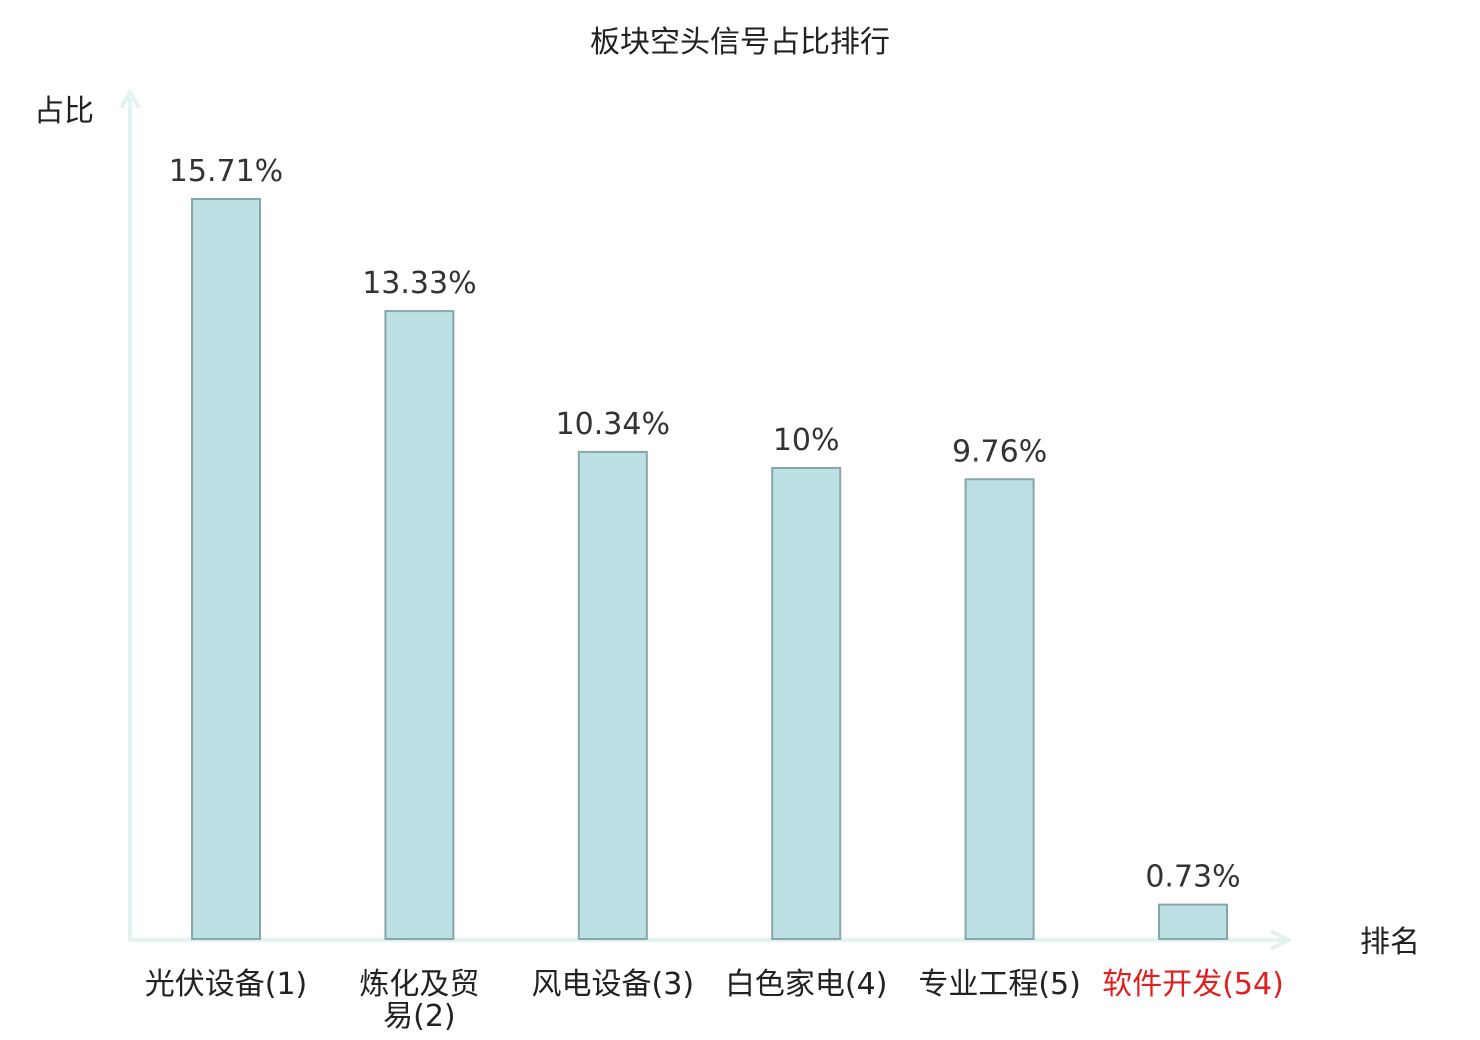 This screenshot has width=1480, height=1040. What do you see at coordinates (999, 451) in the screenshot?
I see `value-label-5: 9.76%` at bounding box center [999, 451].